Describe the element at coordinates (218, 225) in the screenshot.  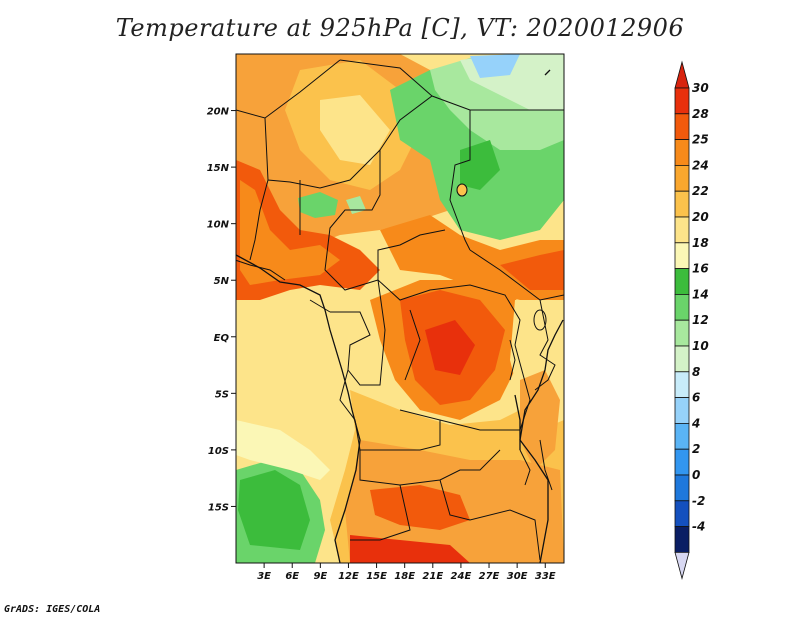
I see `lat-tick-label: 10N` at that location.